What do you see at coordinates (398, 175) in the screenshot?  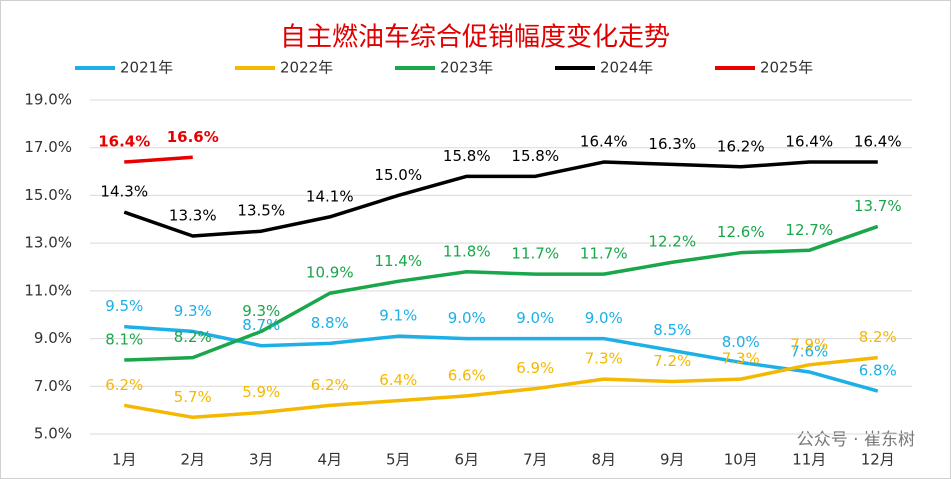 I see `data-label: 15.0%` at bounding box center [398, 175].